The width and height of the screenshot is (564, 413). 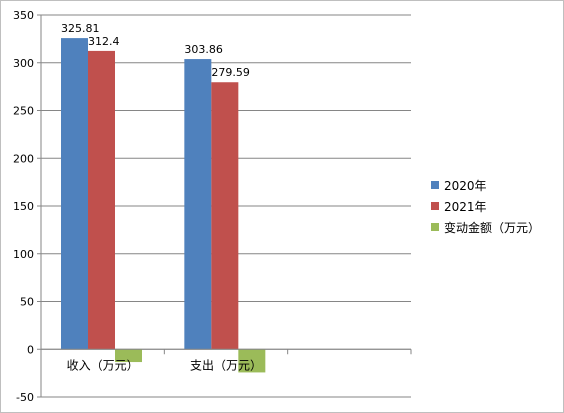 What do you see at coordinates (27, 302) in the screenshot?
I see `y-tick-label: 50` at bounding box center [27, 302].